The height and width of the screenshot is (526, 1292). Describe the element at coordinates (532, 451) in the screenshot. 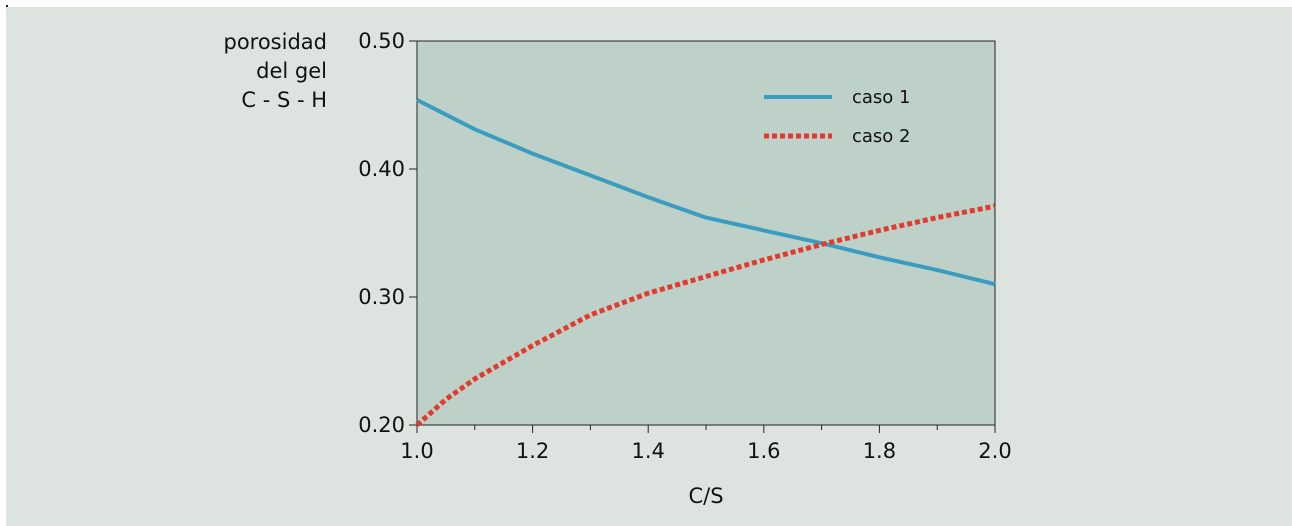

I see `x-tick-label: 1.2` at that location.